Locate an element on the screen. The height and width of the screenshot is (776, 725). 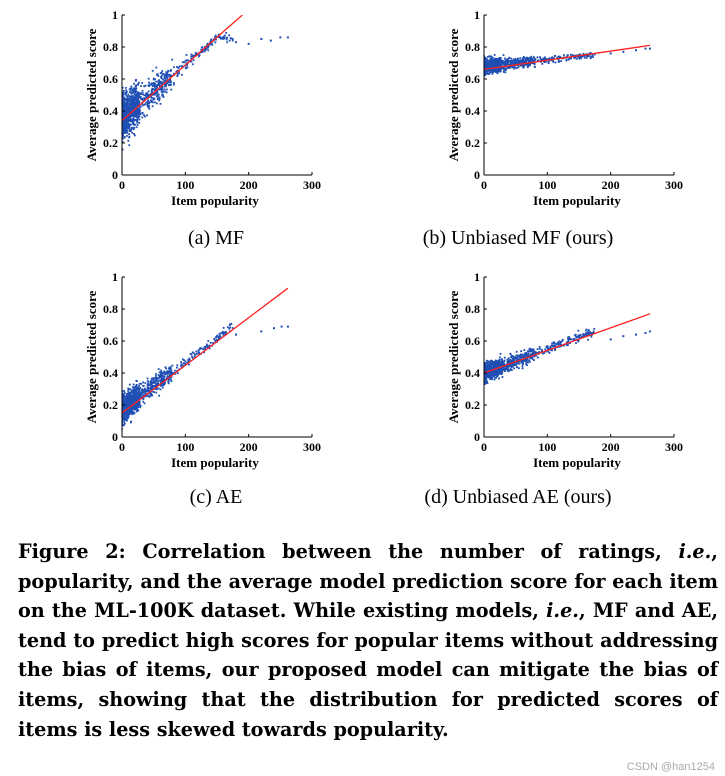
y-axis-title: Average predicted score is located at coordinates (453, 356).